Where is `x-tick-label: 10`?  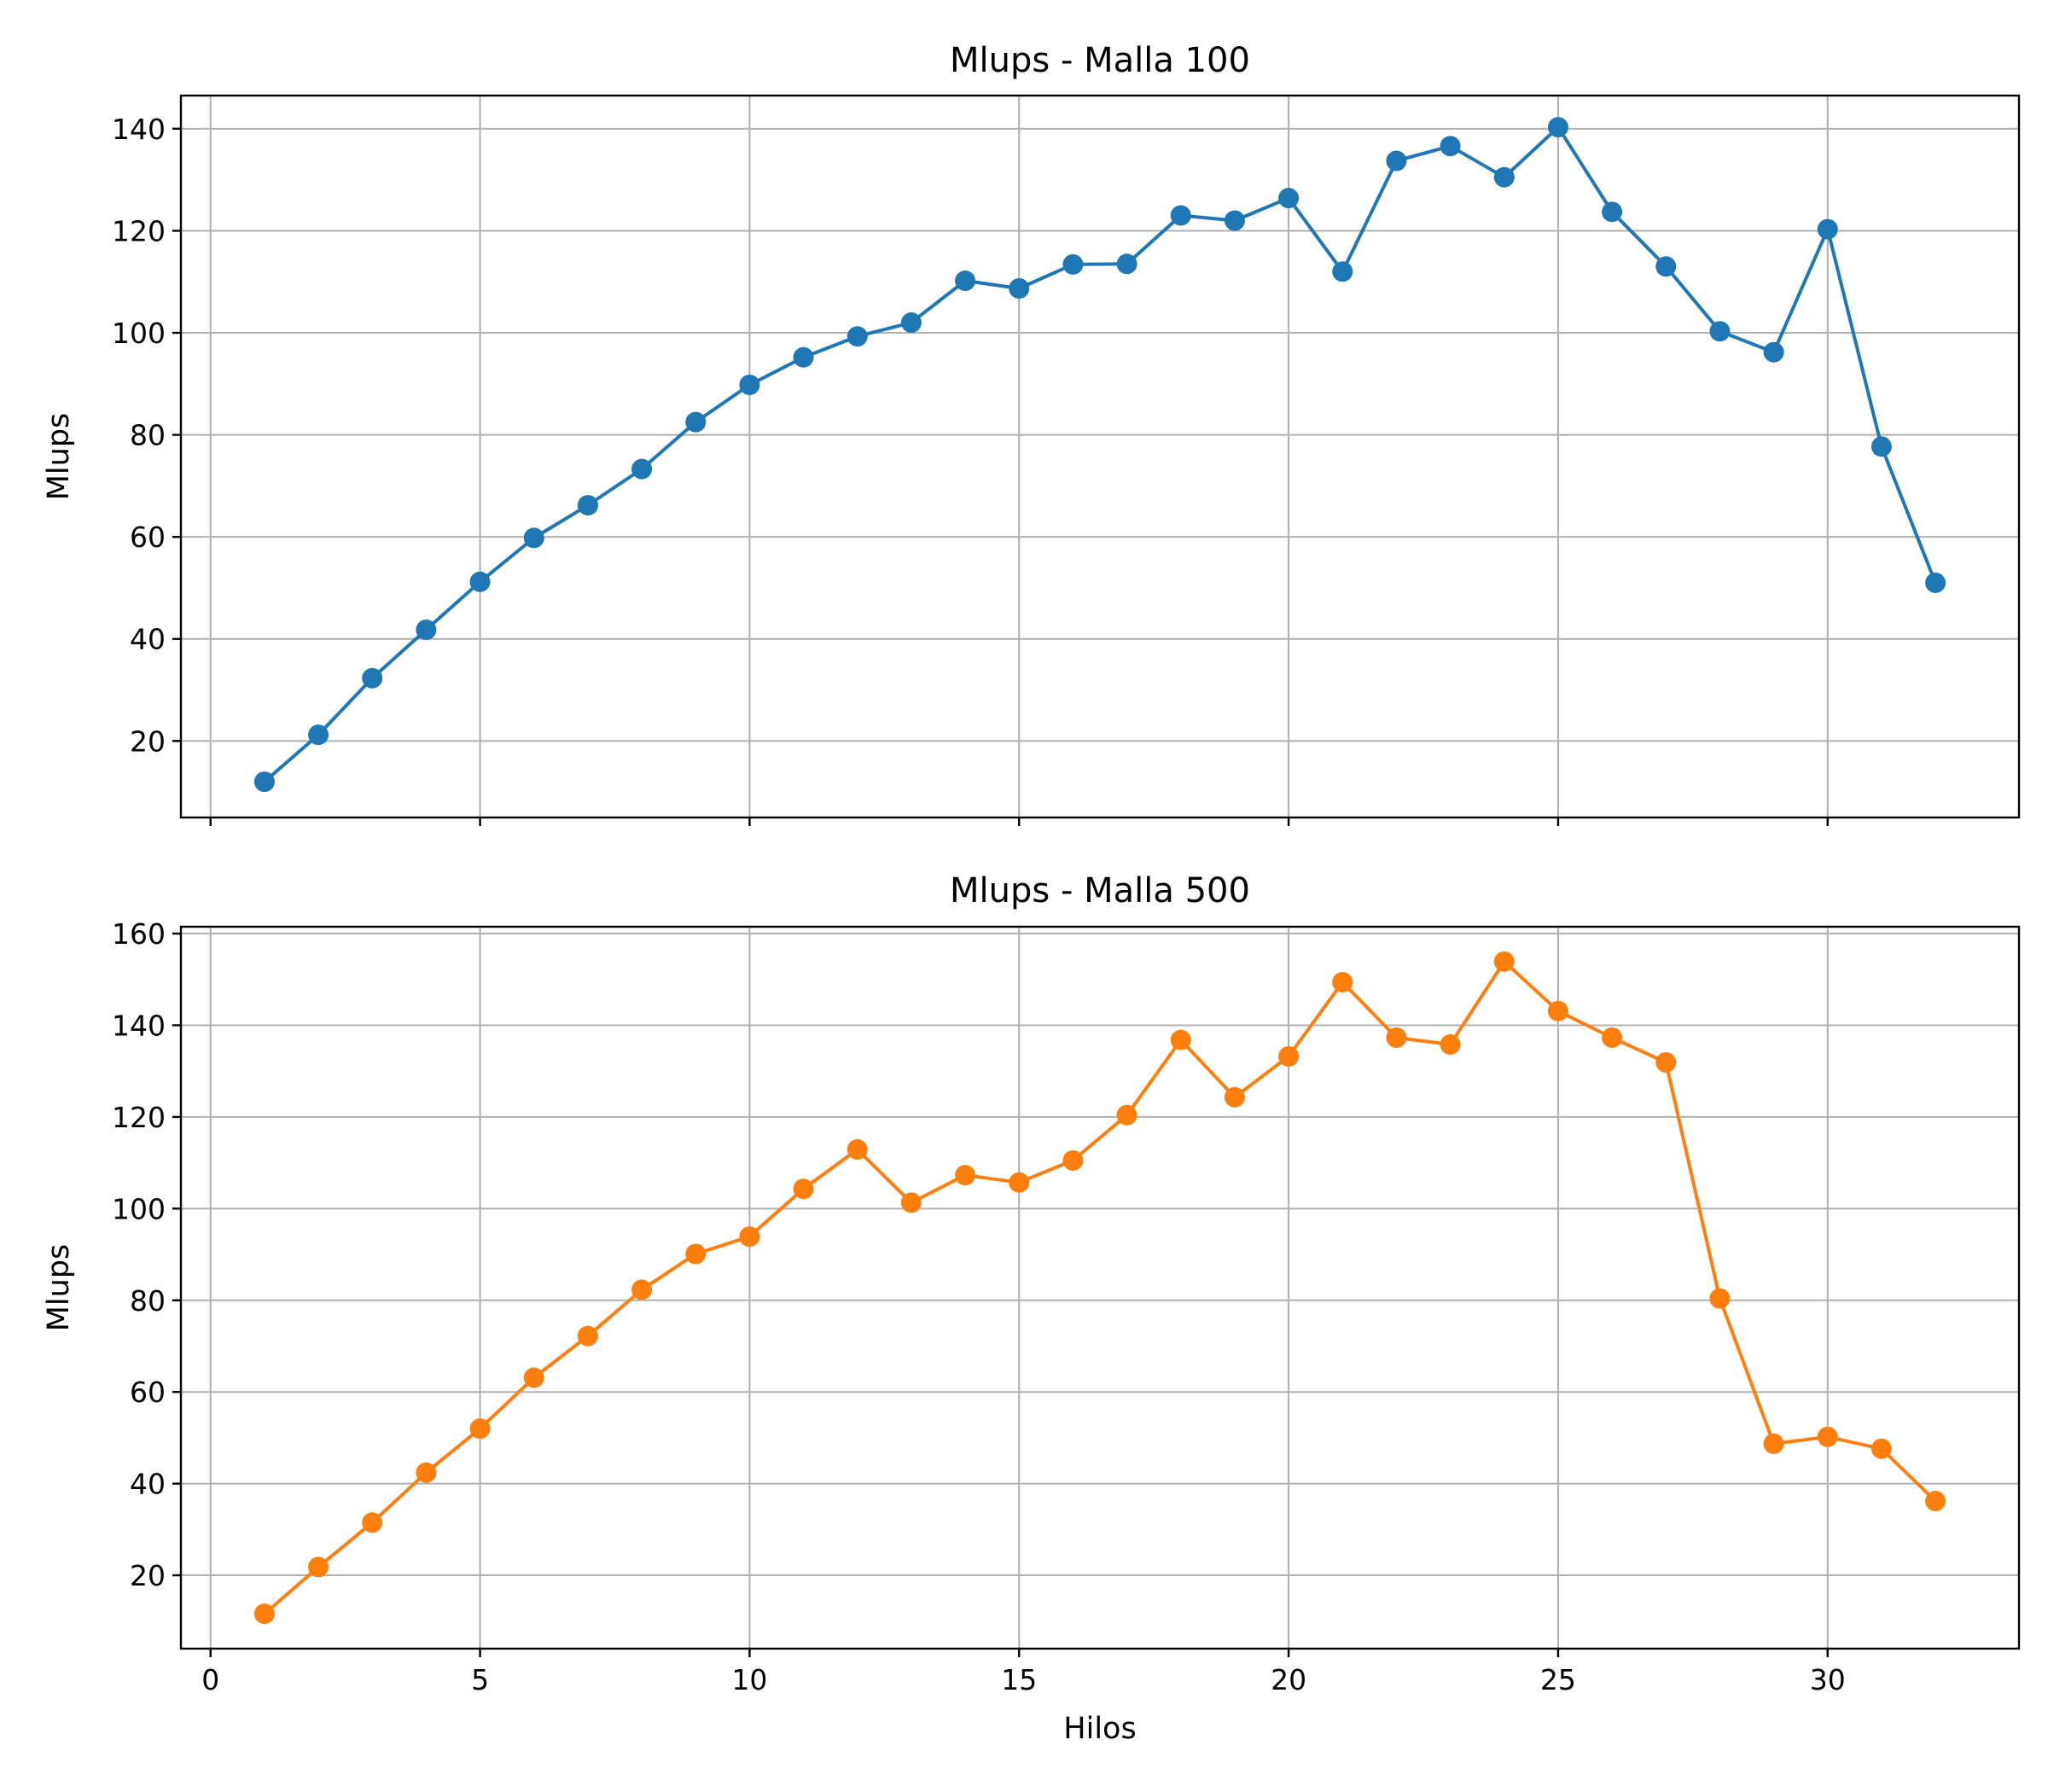 x-tick-label: 10 is located at coordinates (749, 1679).